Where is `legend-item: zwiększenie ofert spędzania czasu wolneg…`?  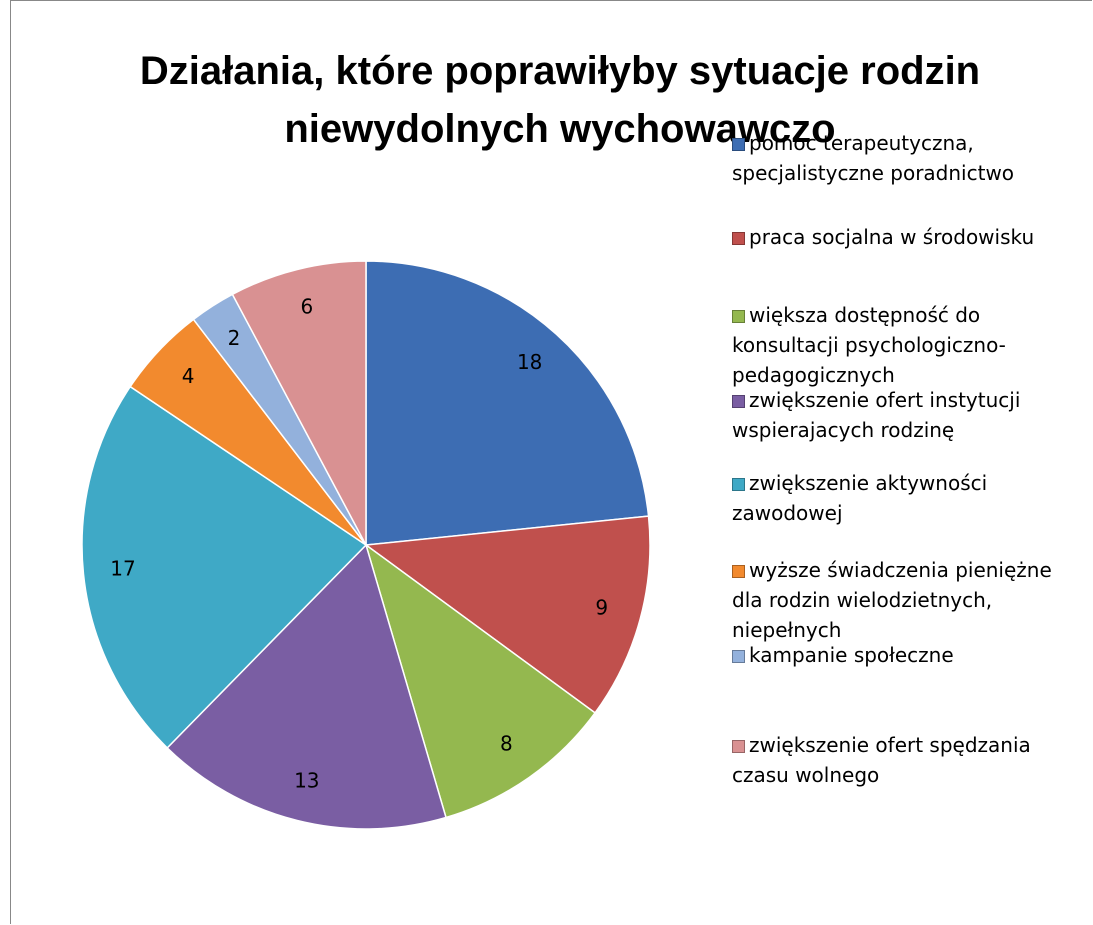 legend-item: zwiększenie ofert spędzania czasu wolneg… is located at coordinates (904, 760).